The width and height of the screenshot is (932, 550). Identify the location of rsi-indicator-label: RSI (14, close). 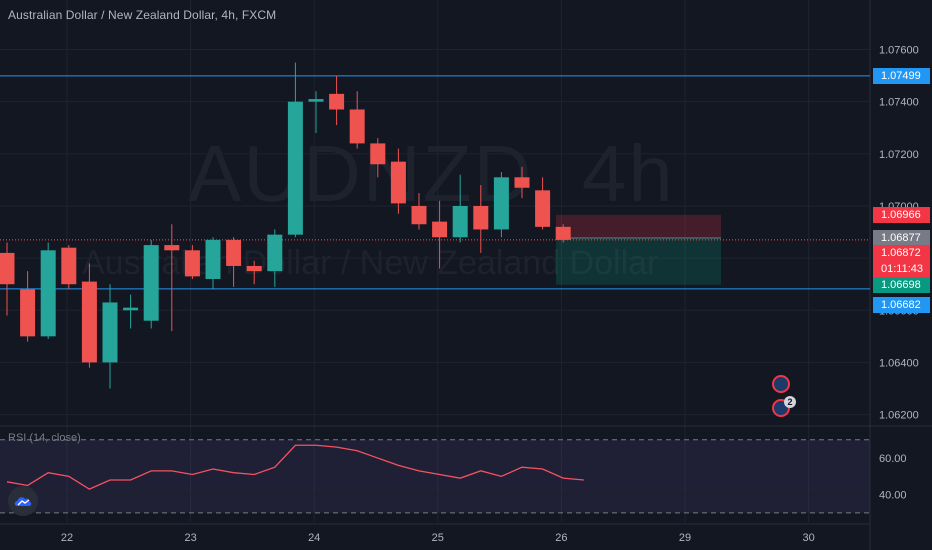
(44, 438).